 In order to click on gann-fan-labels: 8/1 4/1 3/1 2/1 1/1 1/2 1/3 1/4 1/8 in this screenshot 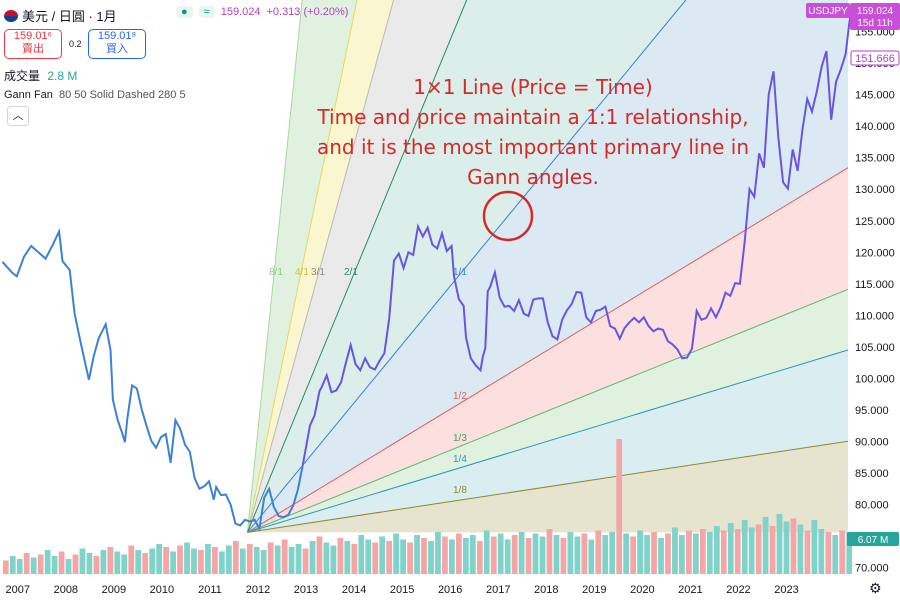, I will do `click(368, 381)`.